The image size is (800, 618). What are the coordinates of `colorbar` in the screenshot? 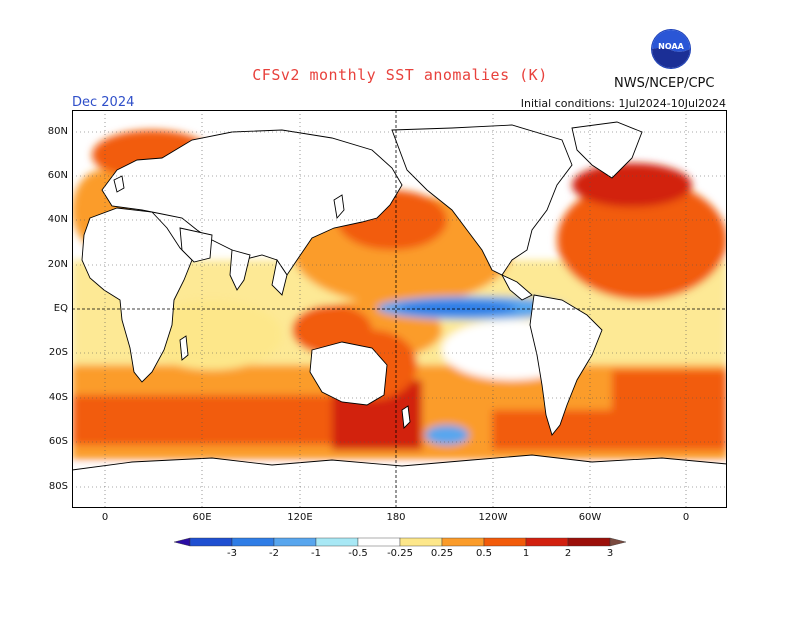 It's located at (400, 542).